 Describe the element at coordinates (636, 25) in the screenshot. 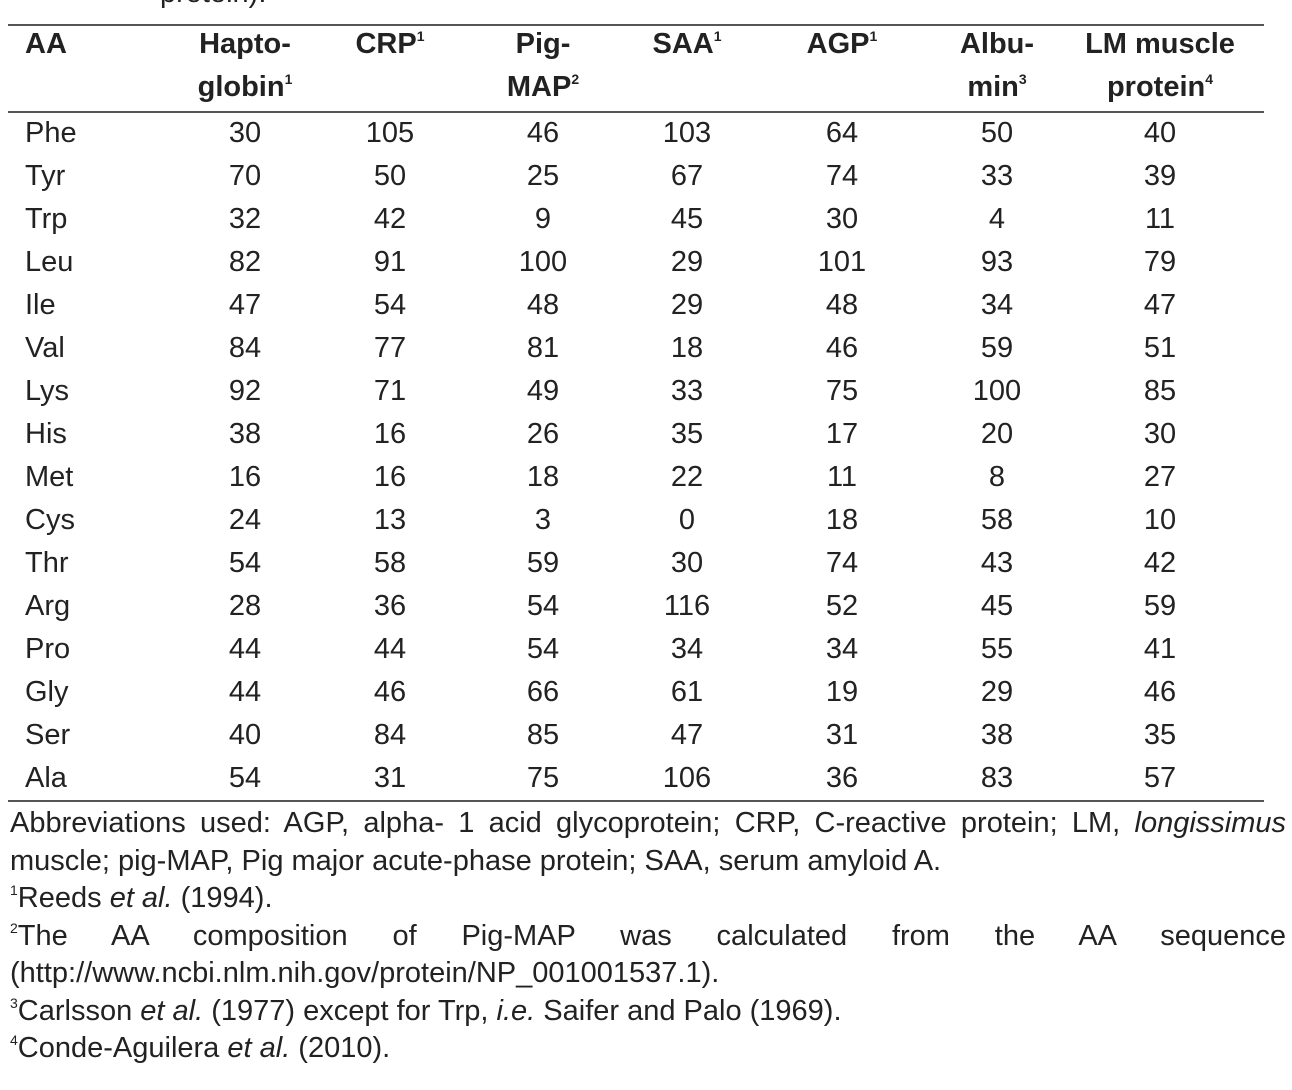

I see `top-rule` at that location.